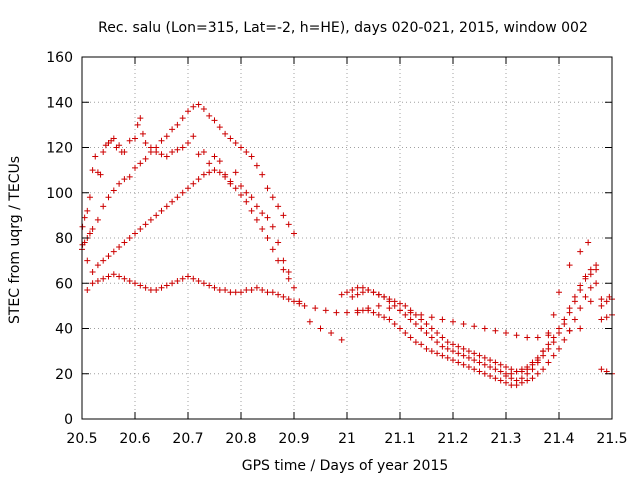 This screenshot has height=480, width=640. I want to click on x-tick-label: 20.9, so click(293, 439).